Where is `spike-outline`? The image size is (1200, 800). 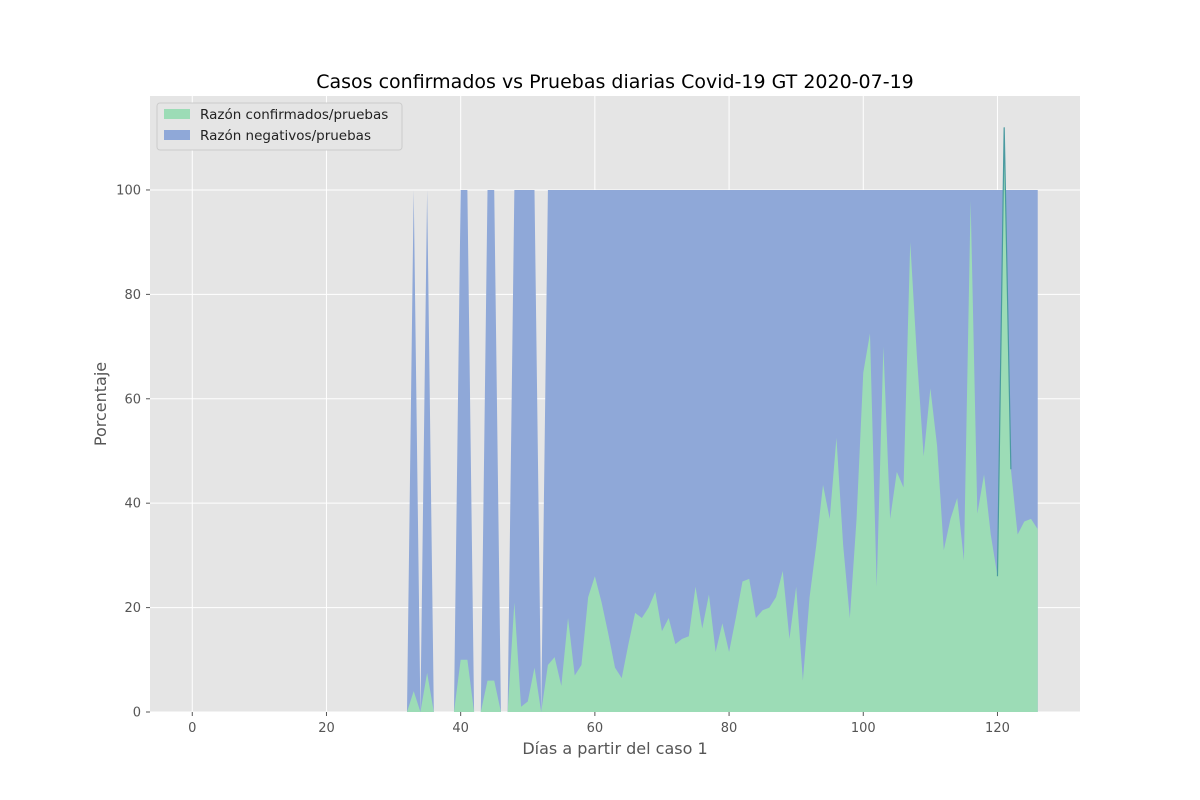
spike-outline is located at coordinates (1004, 352).